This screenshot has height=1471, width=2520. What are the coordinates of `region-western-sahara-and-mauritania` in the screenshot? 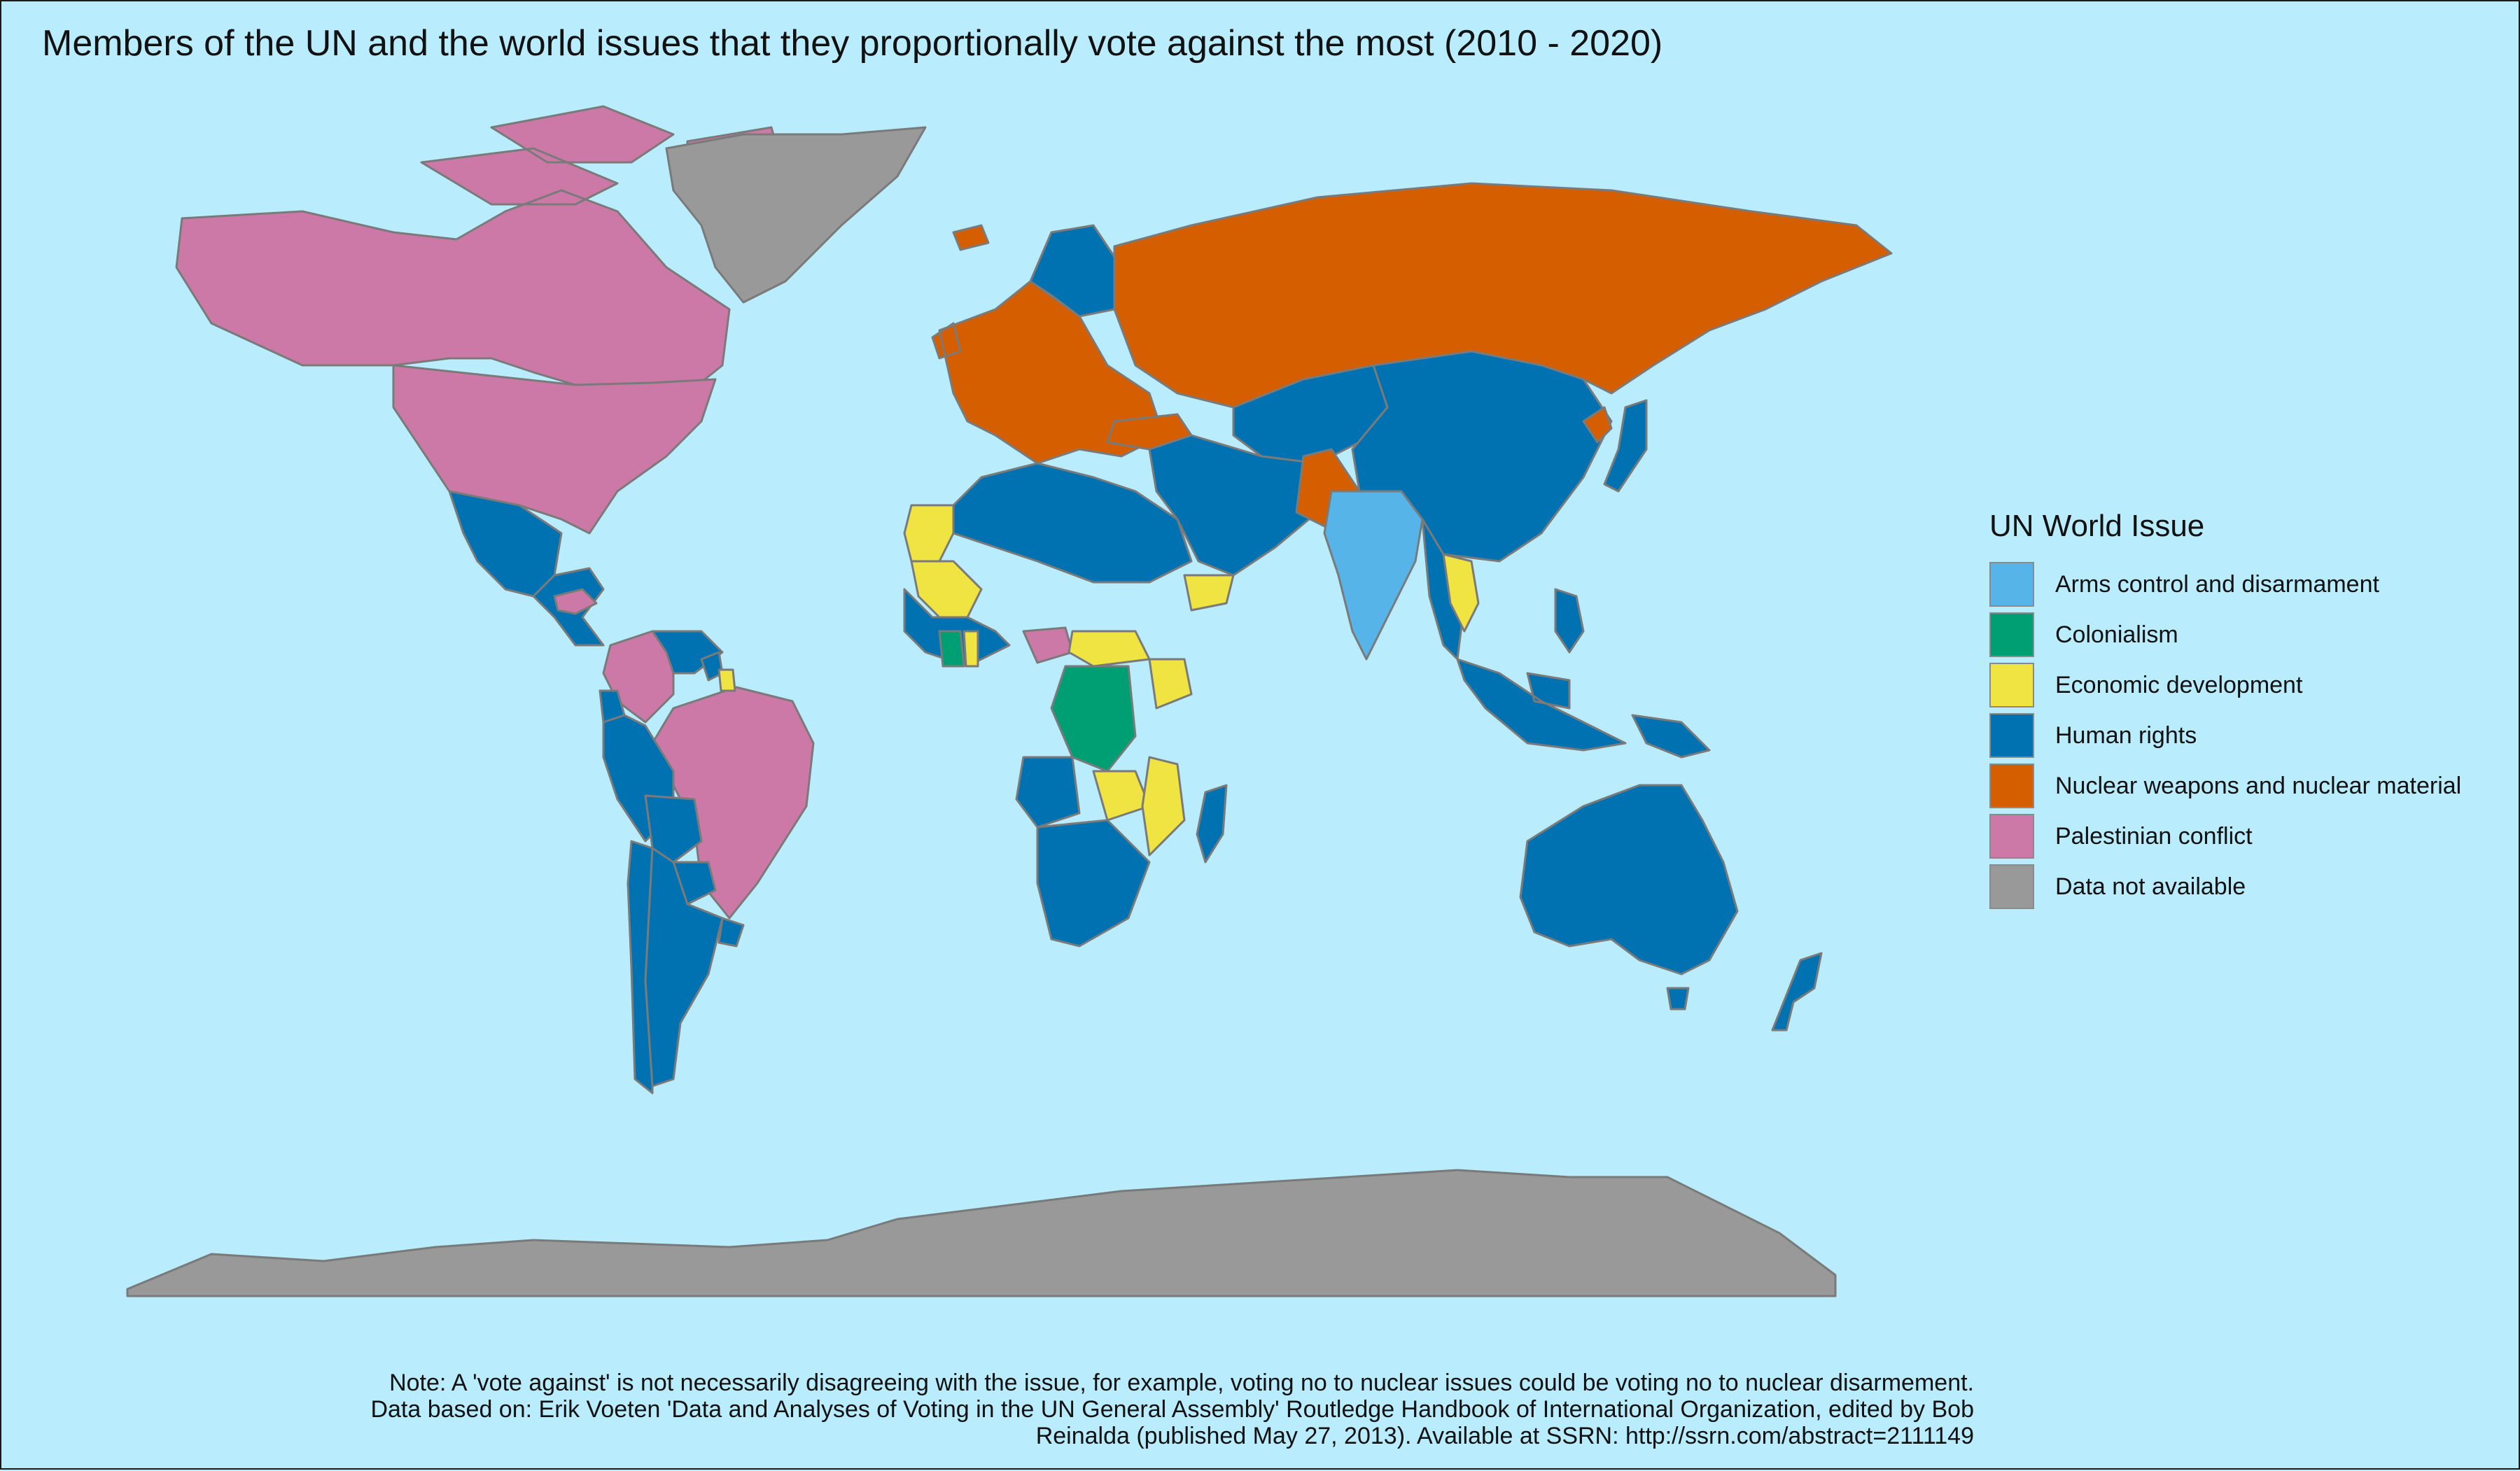 It's located at (929, 533).